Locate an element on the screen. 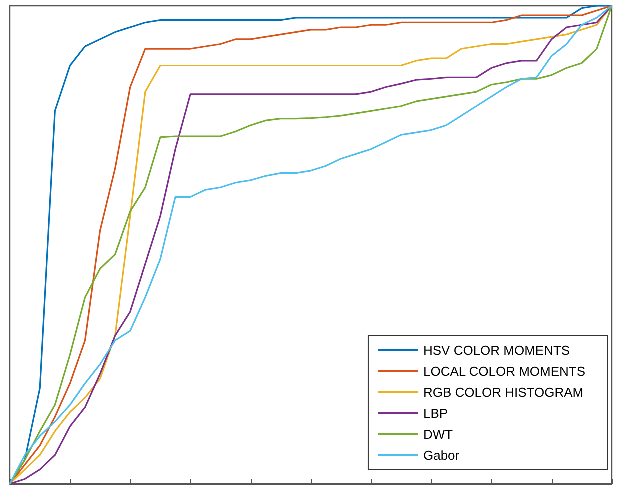  legend-label: LBP is located at coordinates (435, 413).